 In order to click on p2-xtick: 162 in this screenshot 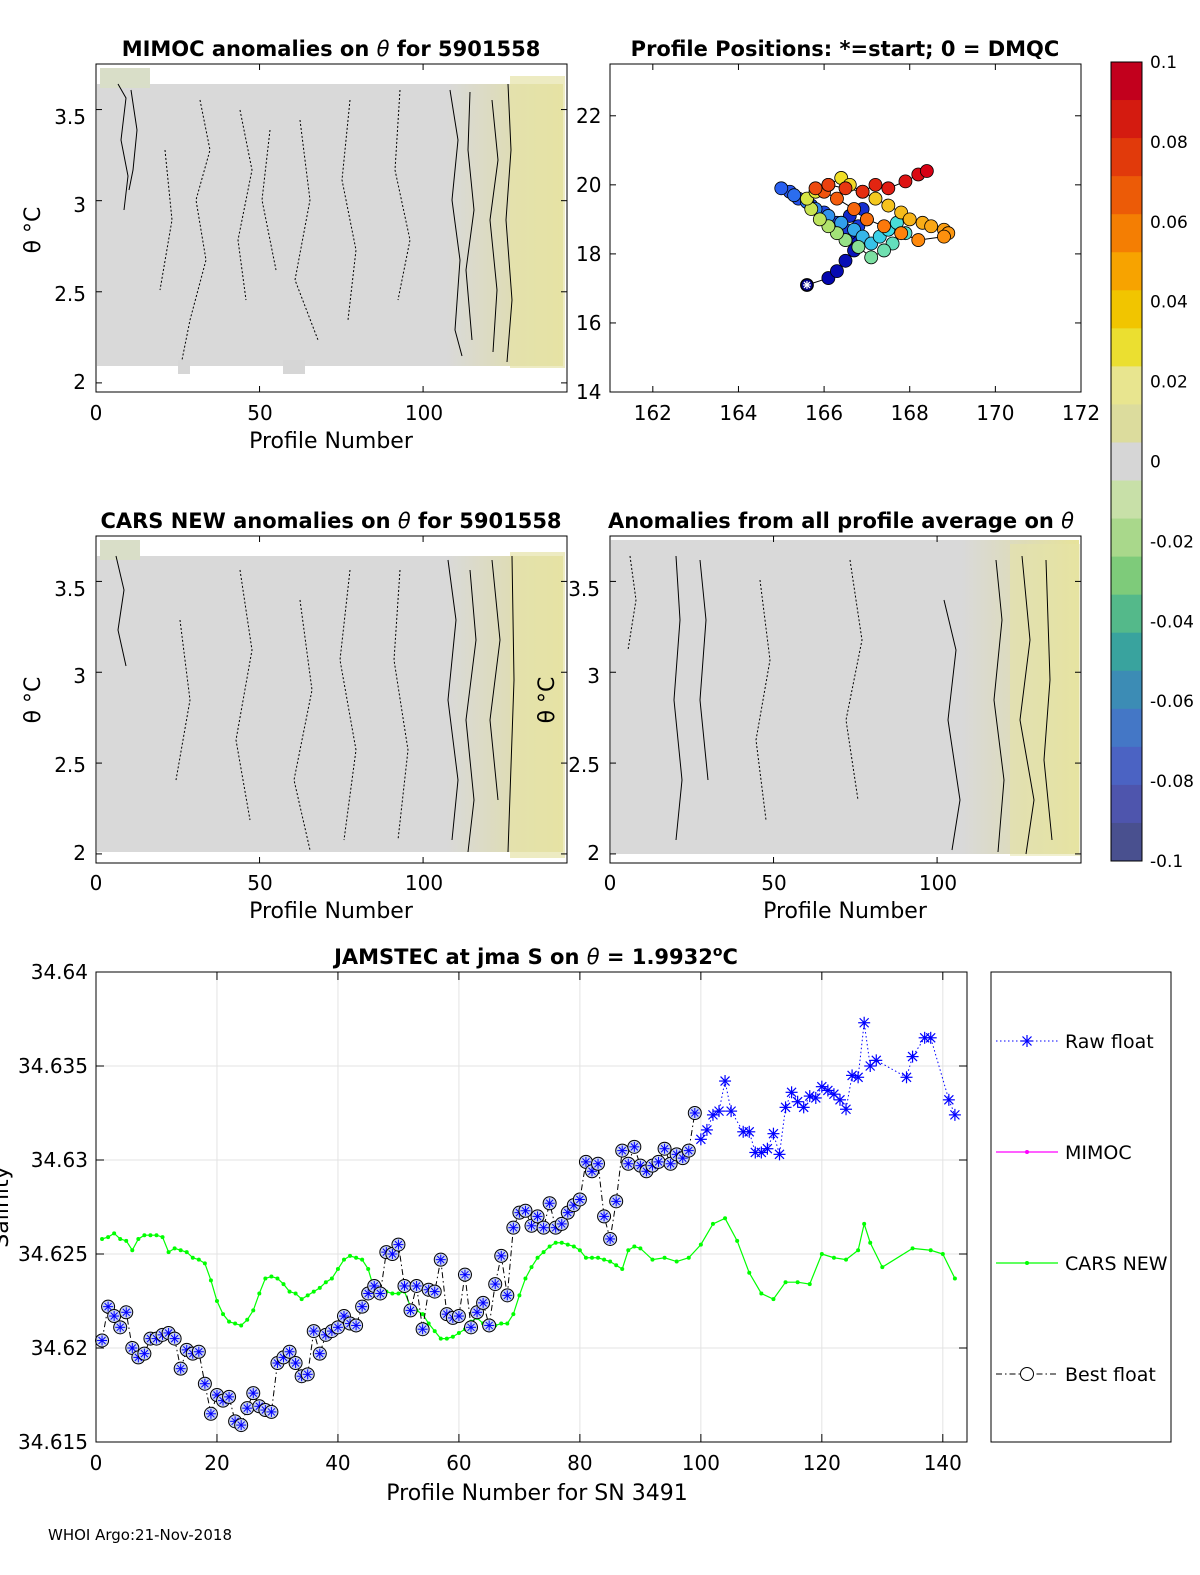, I will do `click(653, 413)`.